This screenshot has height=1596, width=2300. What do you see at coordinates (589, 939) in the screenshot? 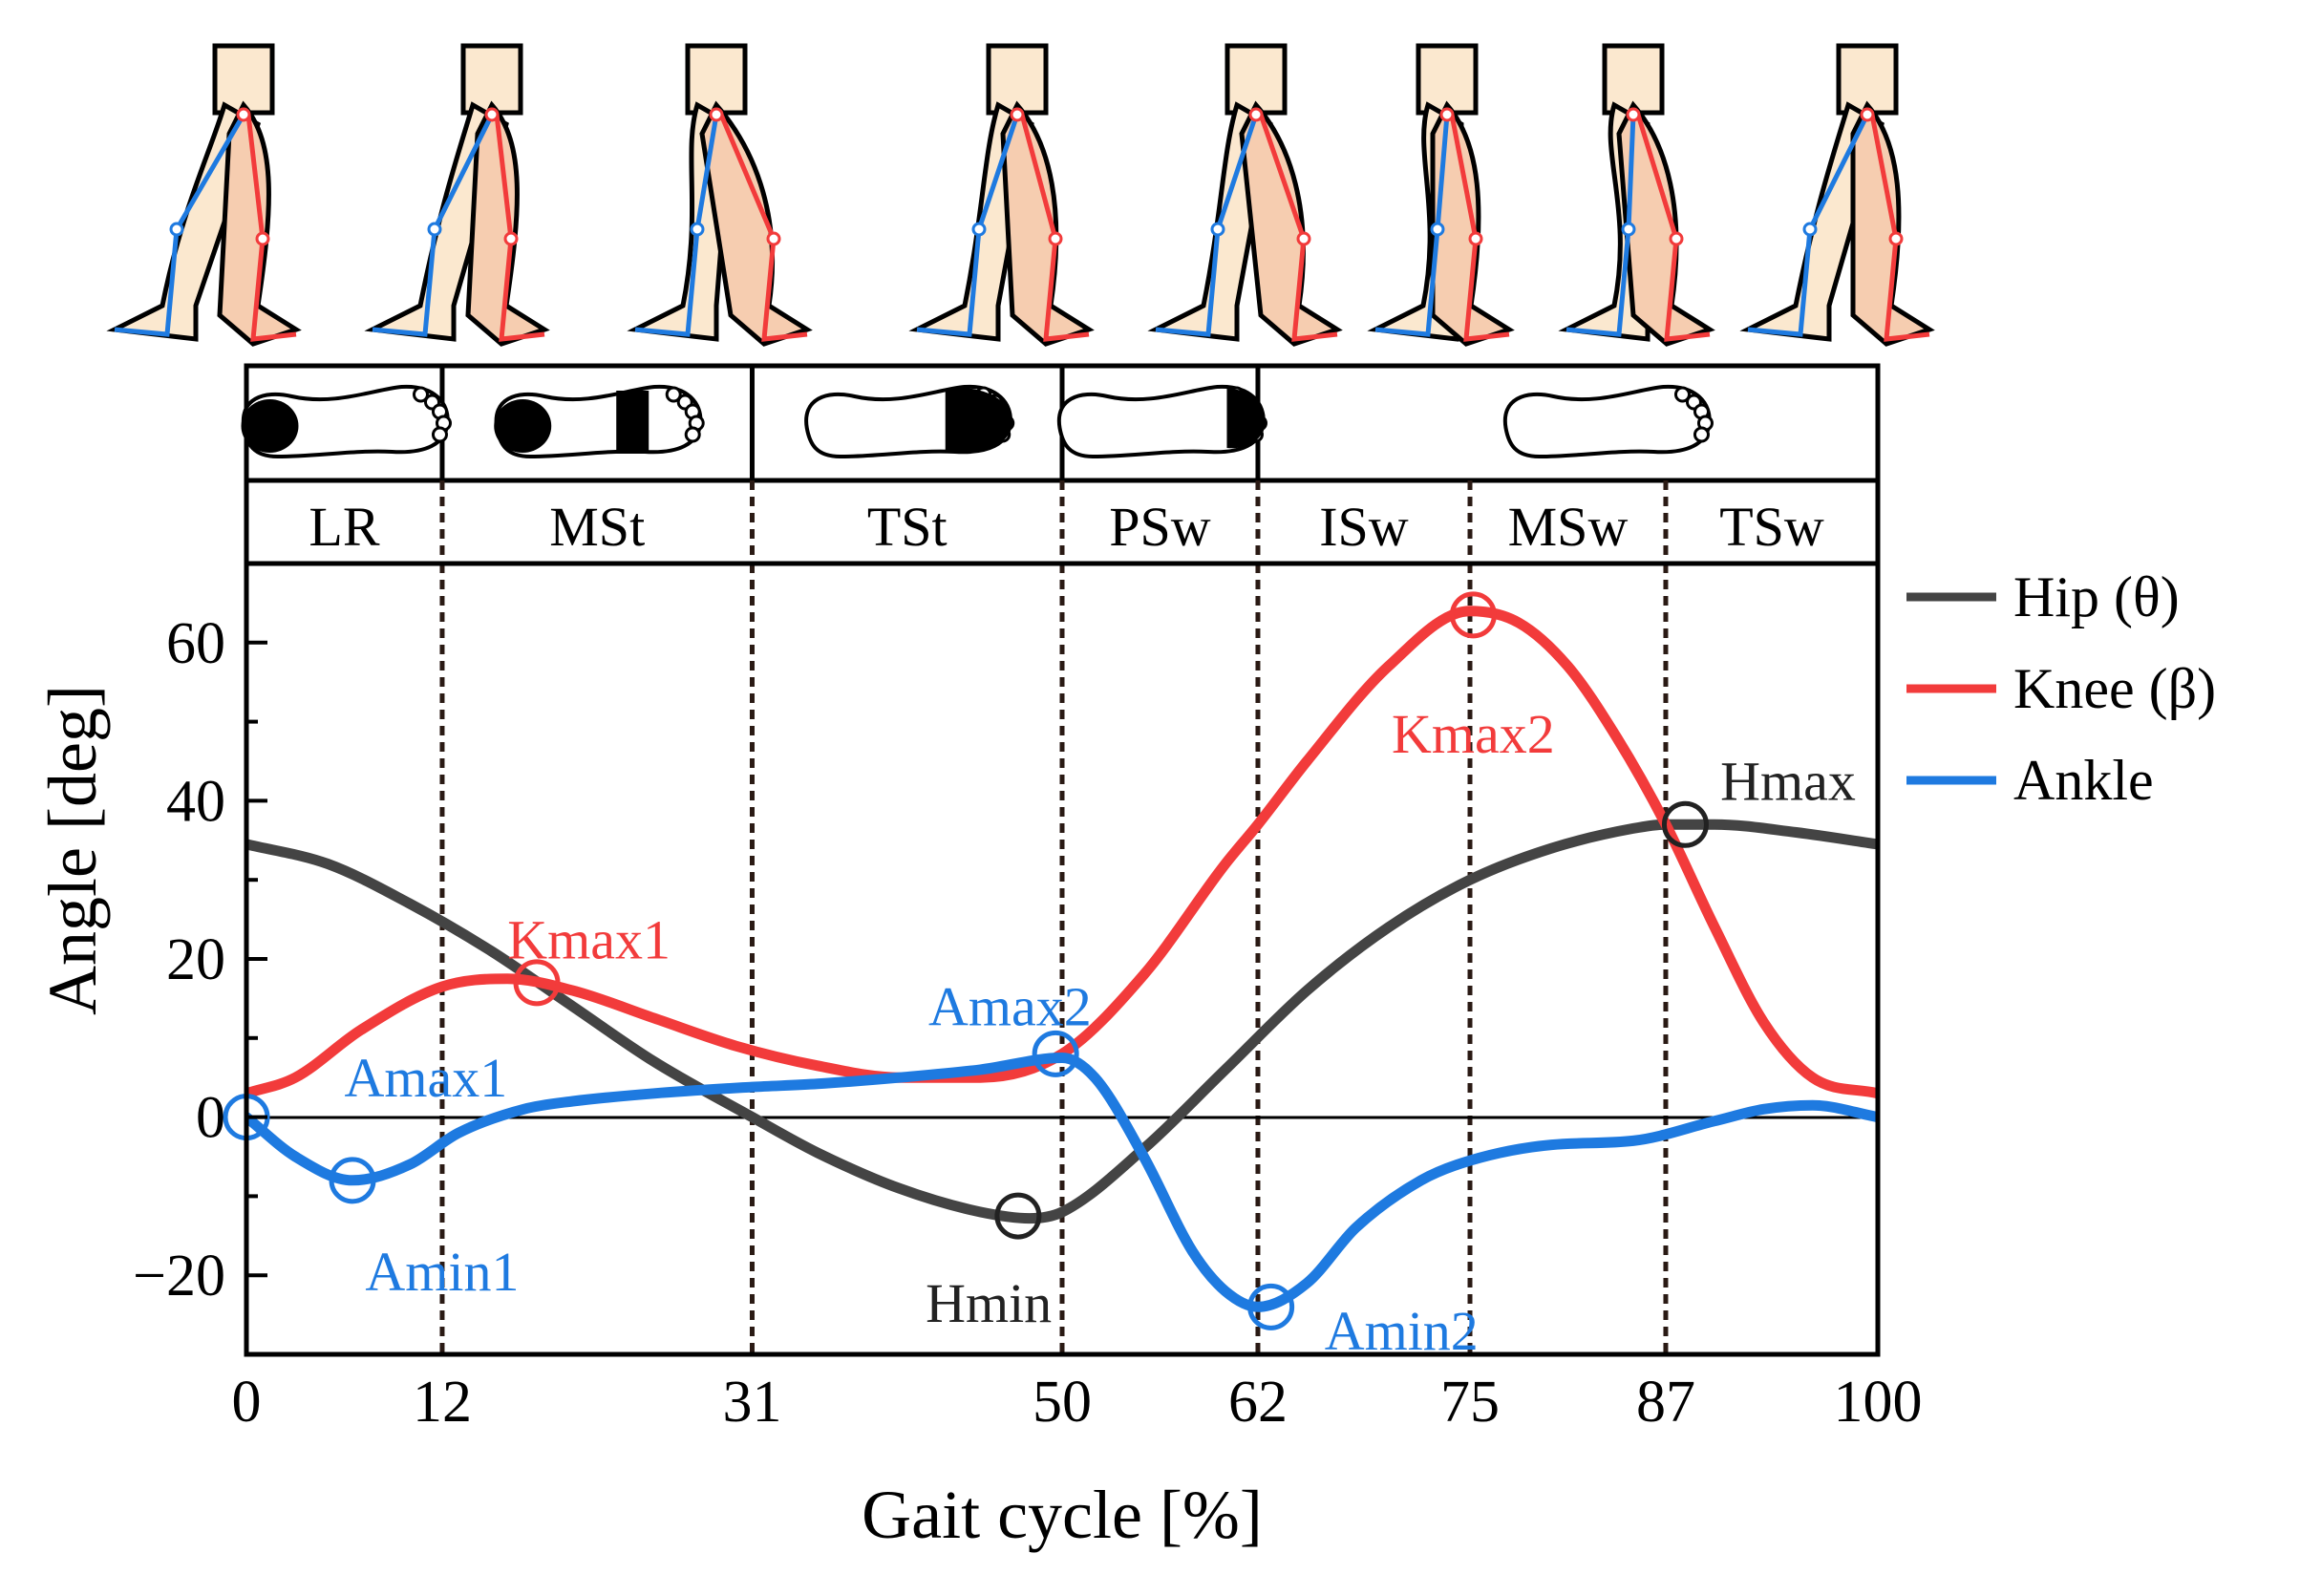
I see `extremum-label: Kmax1` at bounding box center [589, 939].